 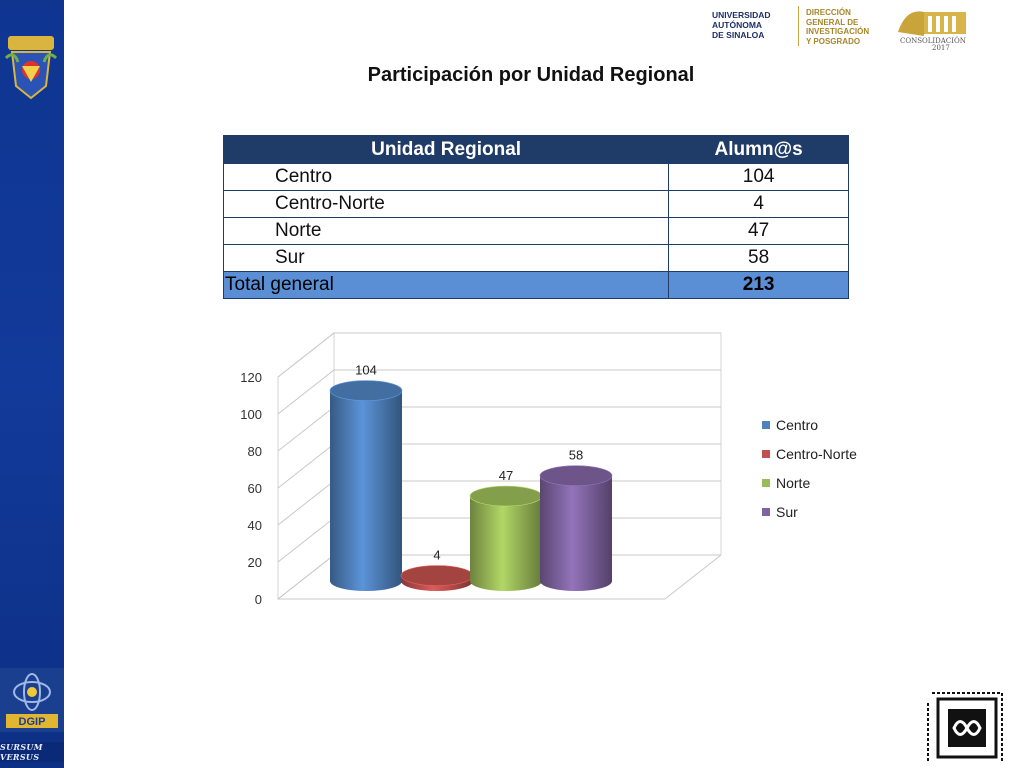 I want to click on cell-alumnos: 4, so click(x=758, y=204).